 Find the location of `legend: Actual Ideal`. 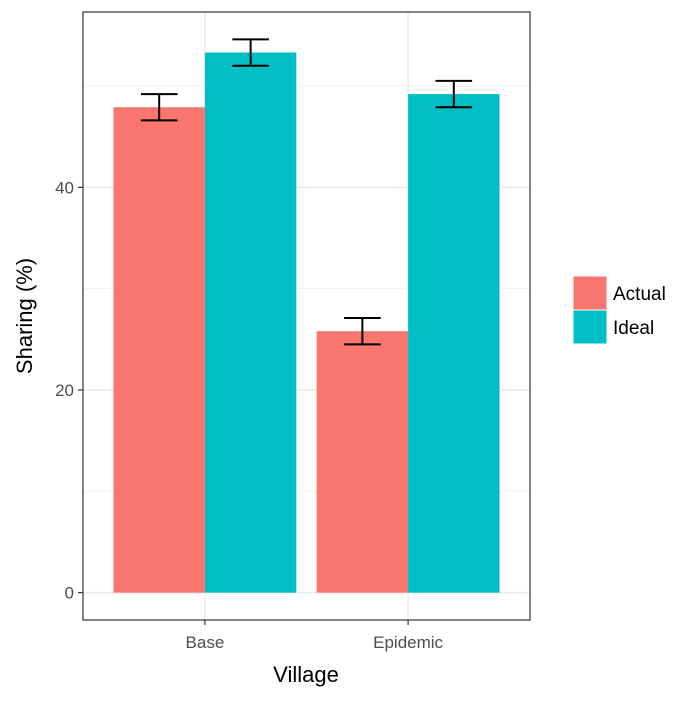

legend: Actual Ideal is located at coordinates (619, 310).